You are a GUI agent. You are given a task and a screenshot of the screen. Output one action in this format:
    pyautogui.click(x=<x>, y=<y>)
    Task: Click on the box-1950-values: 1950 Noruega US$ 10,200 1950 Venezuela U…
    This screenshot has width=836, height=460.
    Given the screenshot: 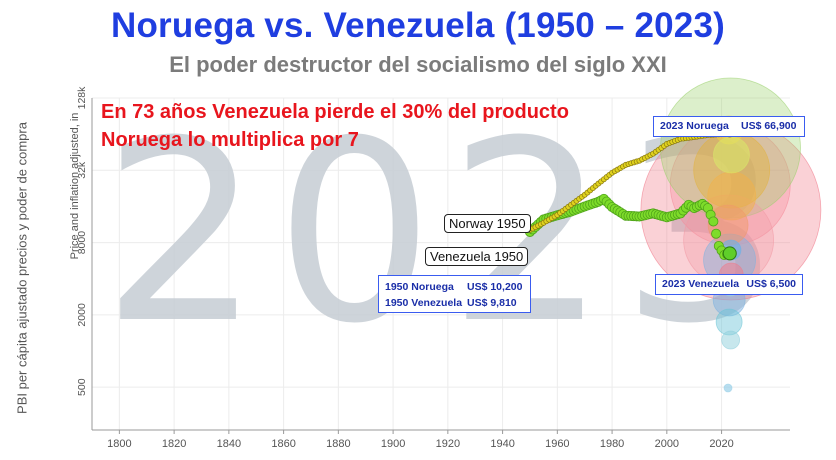 What is the action you would take?
    pyautogui.click(x=454, y=294)
    